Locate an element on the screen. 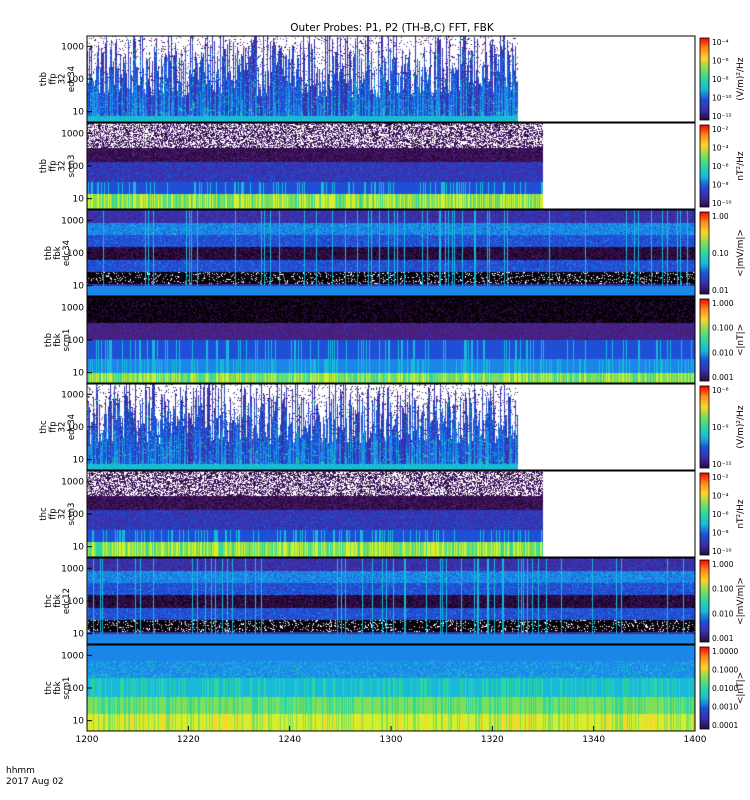  figure-title: Outer Probes: P1, P2 (TH-B,C) FFT, FBK is located at coordinates (392, 28).